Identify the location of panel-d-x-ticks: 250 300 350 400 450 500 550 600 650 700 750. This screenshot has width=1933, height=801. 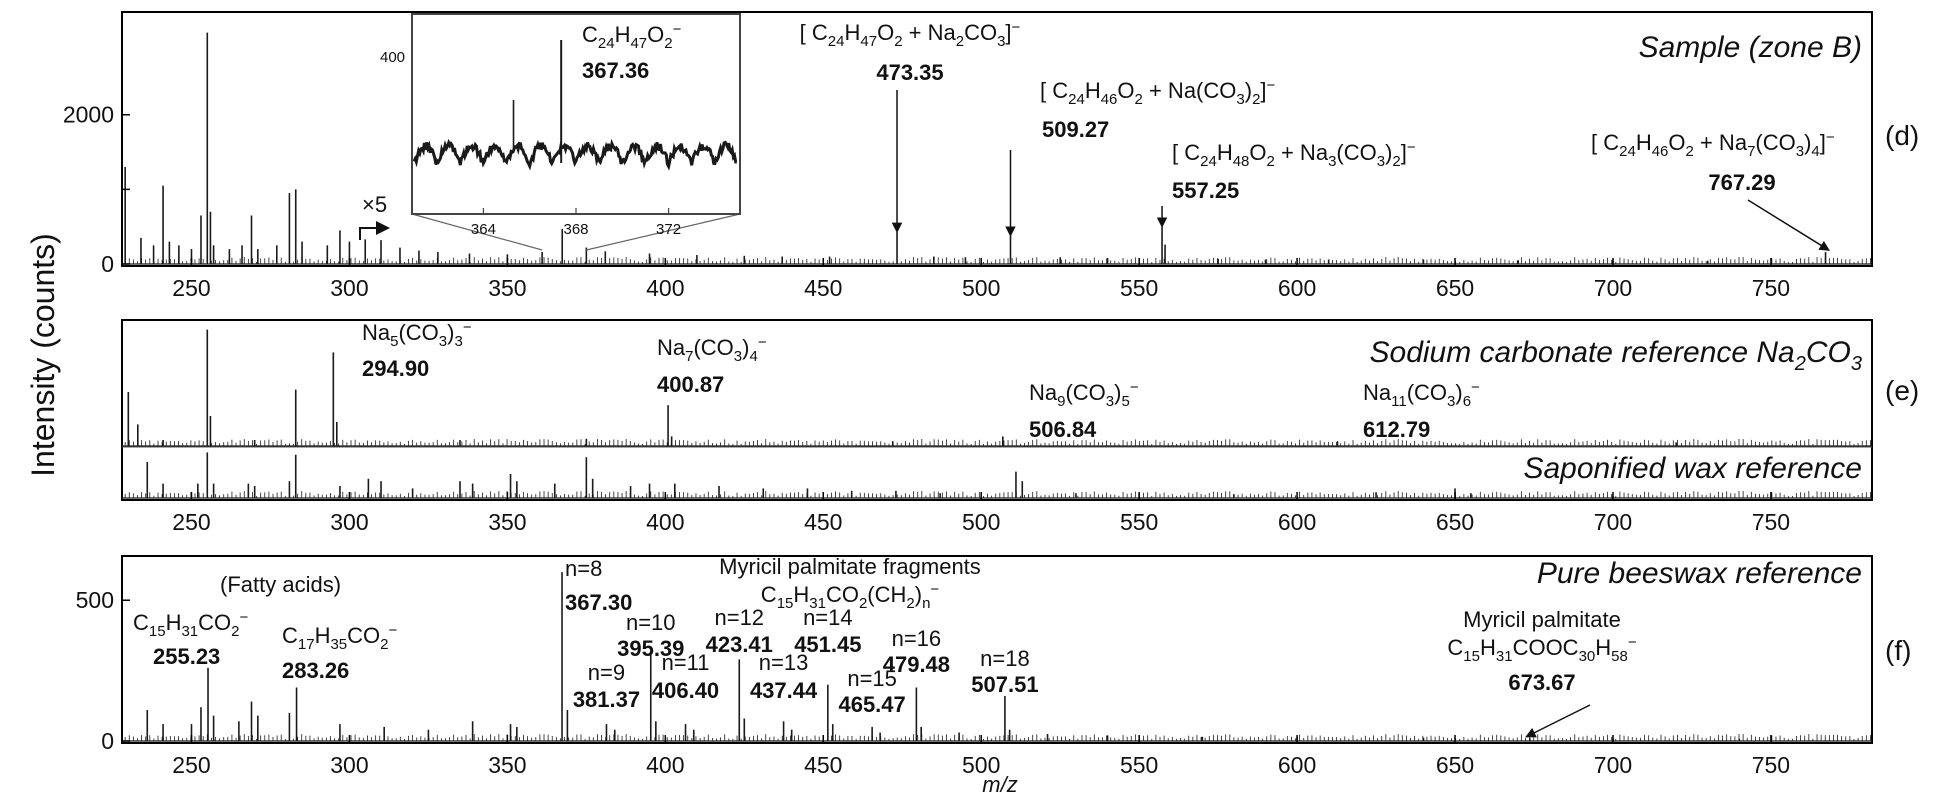
(981, 279).